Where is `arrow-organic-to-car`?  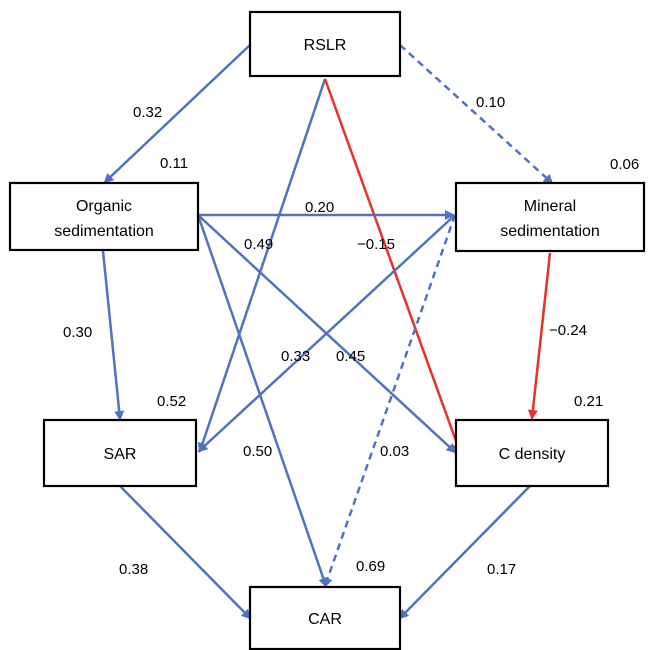 arrow-organic-to-car is located at coordinates (262, 401).